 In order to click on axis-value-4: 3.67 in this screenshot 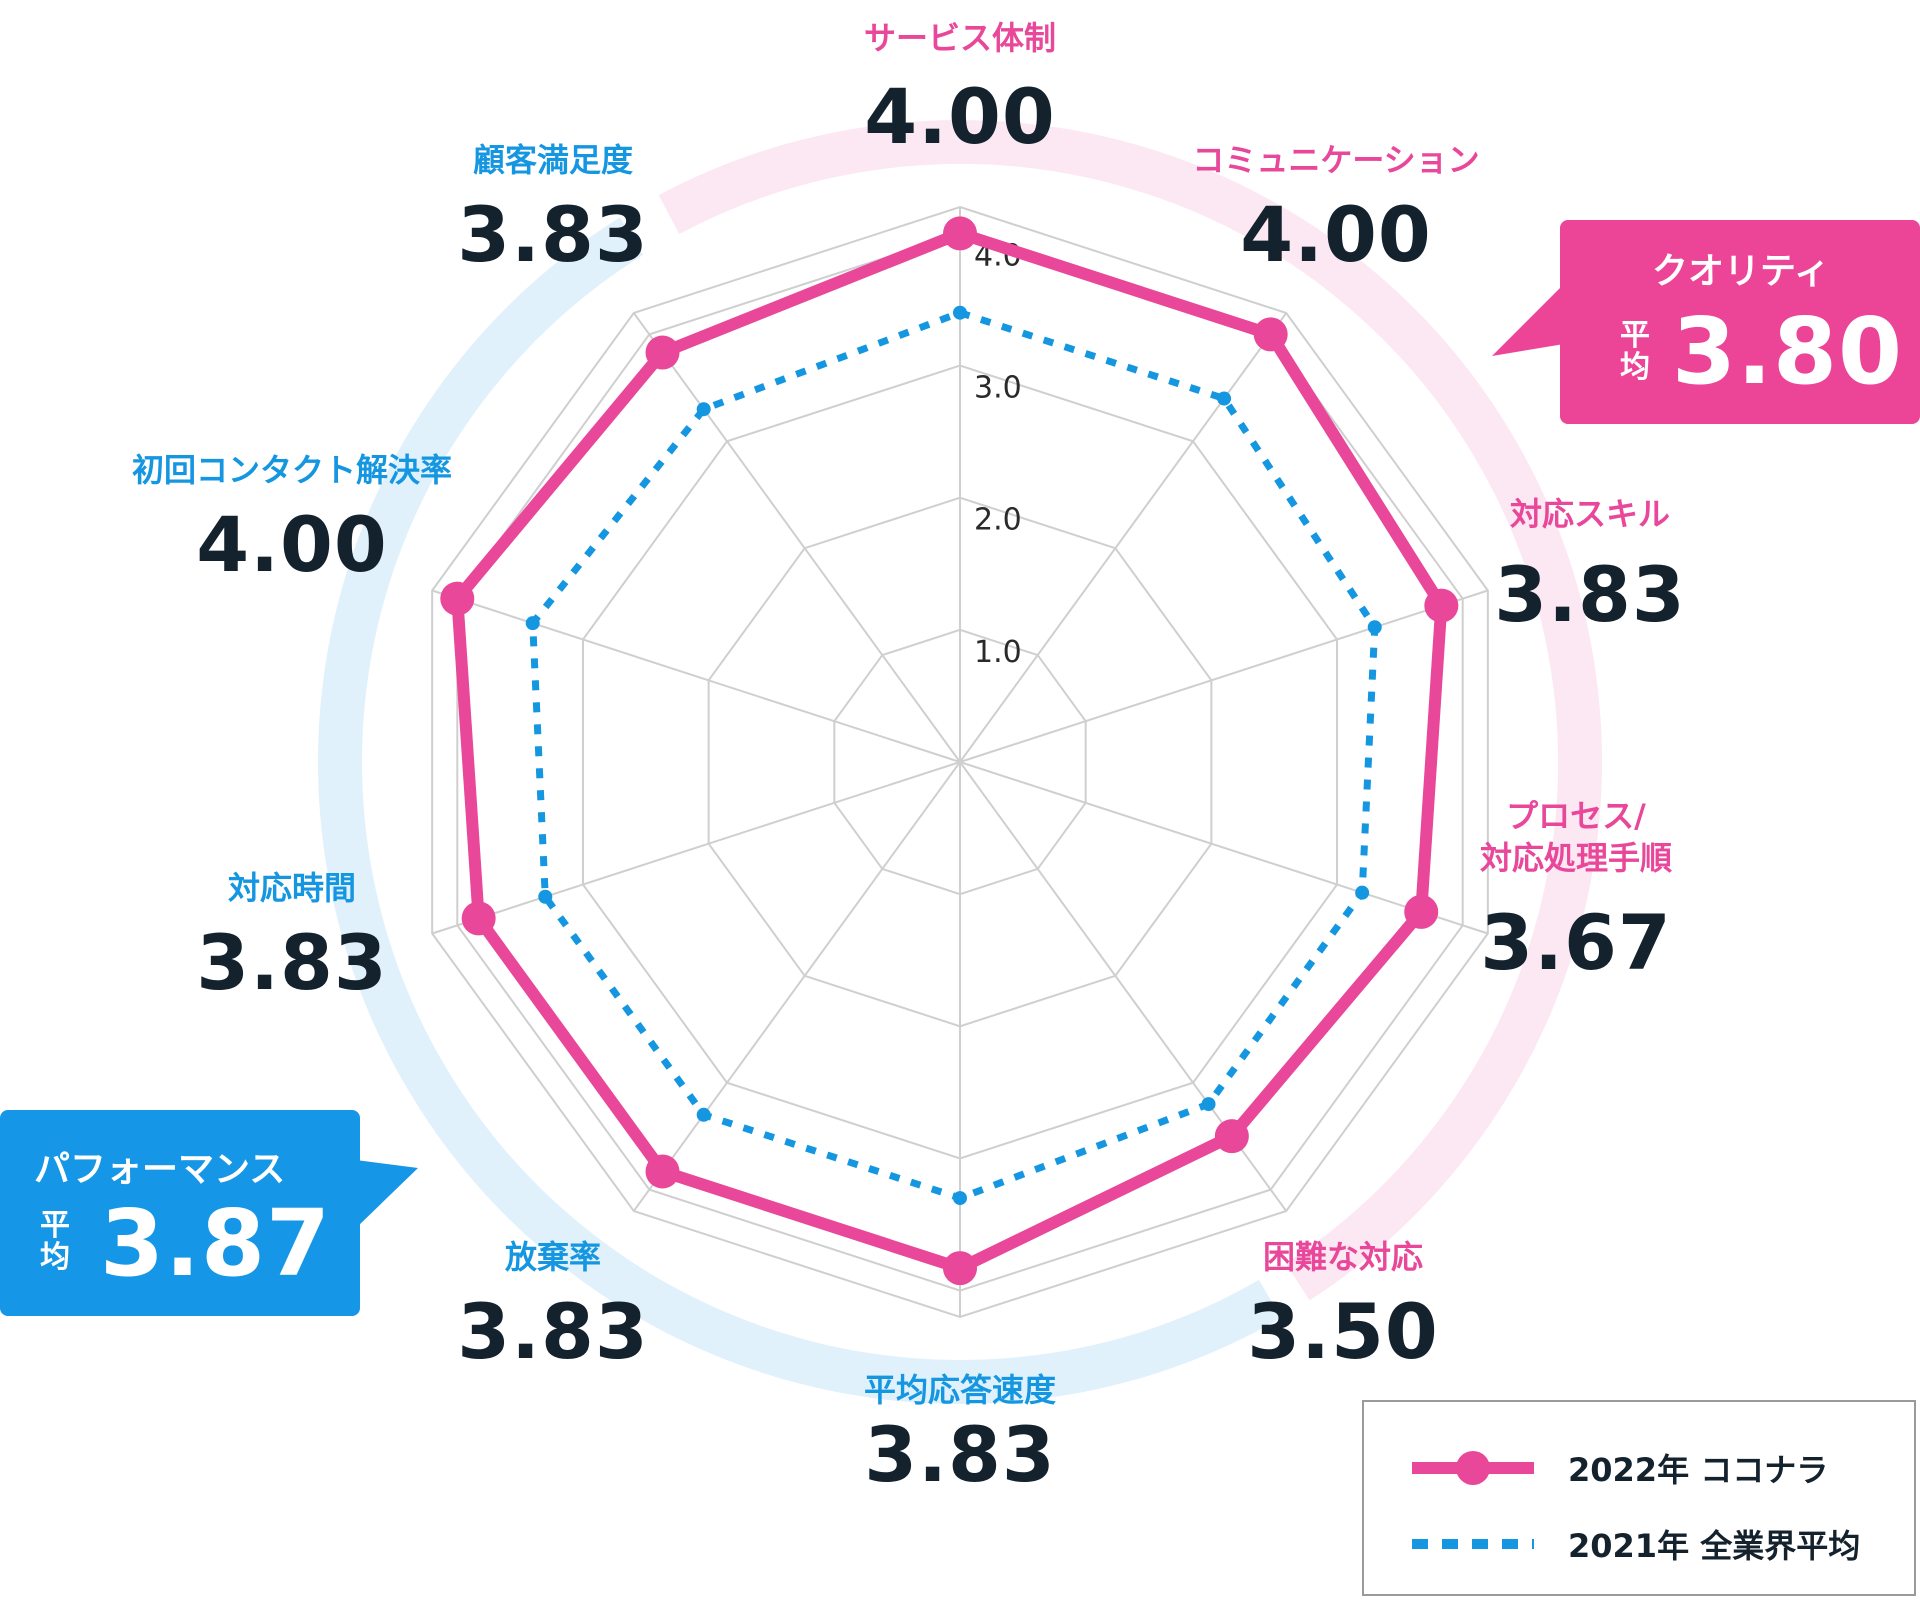, I will do `click(1576, 942)`.